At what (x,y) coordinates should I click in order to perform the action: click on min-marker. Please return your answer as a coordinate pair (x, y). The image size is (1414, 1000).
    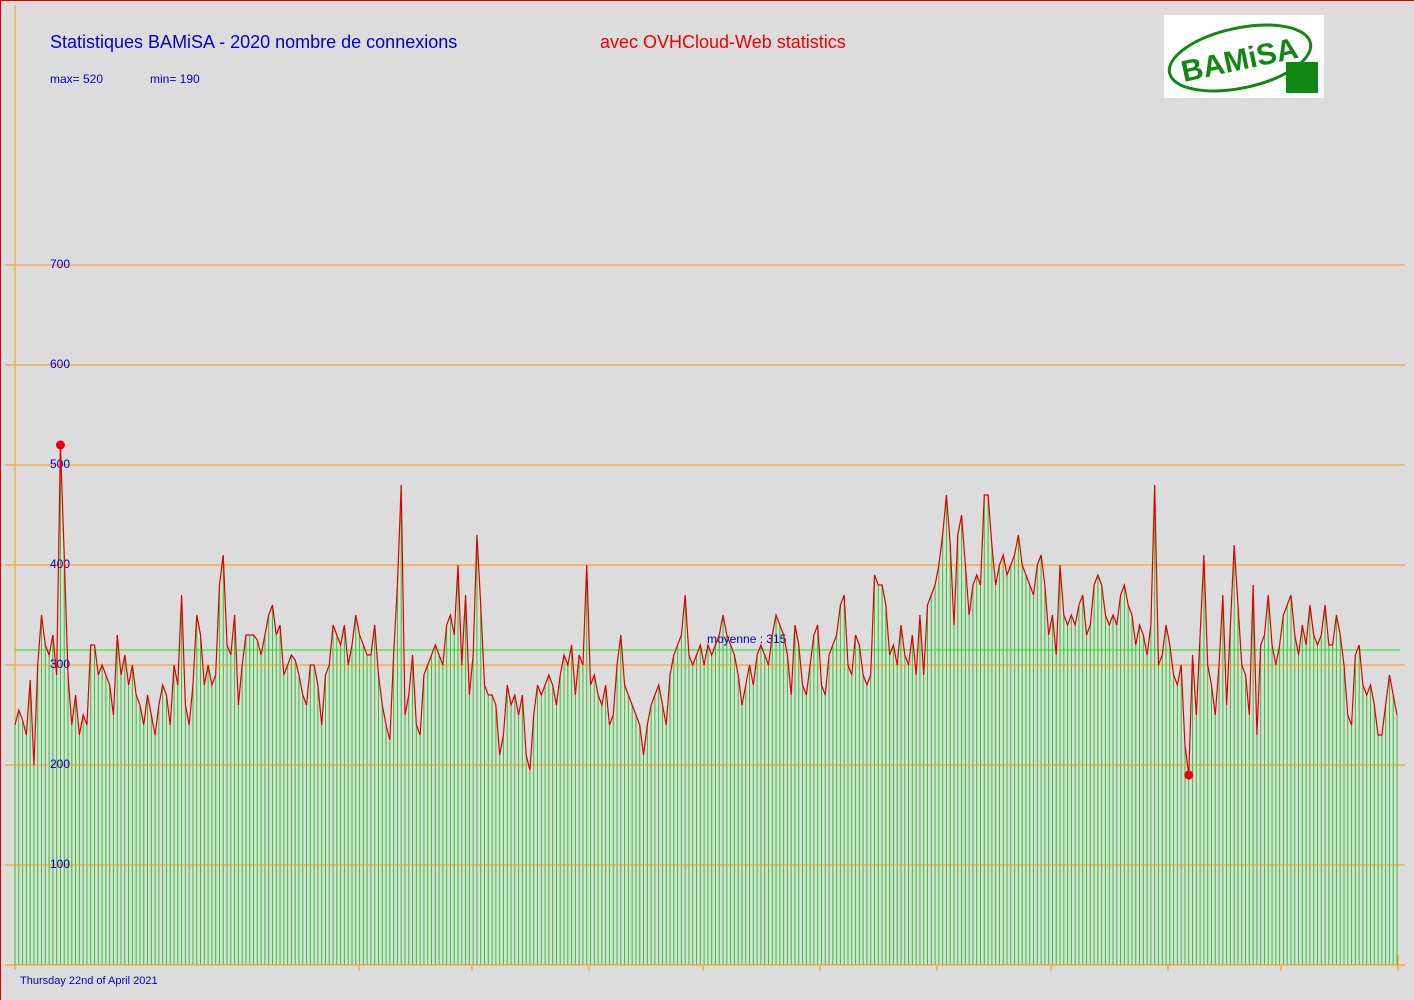
    Looking at the image, I should click on (1189, 775).